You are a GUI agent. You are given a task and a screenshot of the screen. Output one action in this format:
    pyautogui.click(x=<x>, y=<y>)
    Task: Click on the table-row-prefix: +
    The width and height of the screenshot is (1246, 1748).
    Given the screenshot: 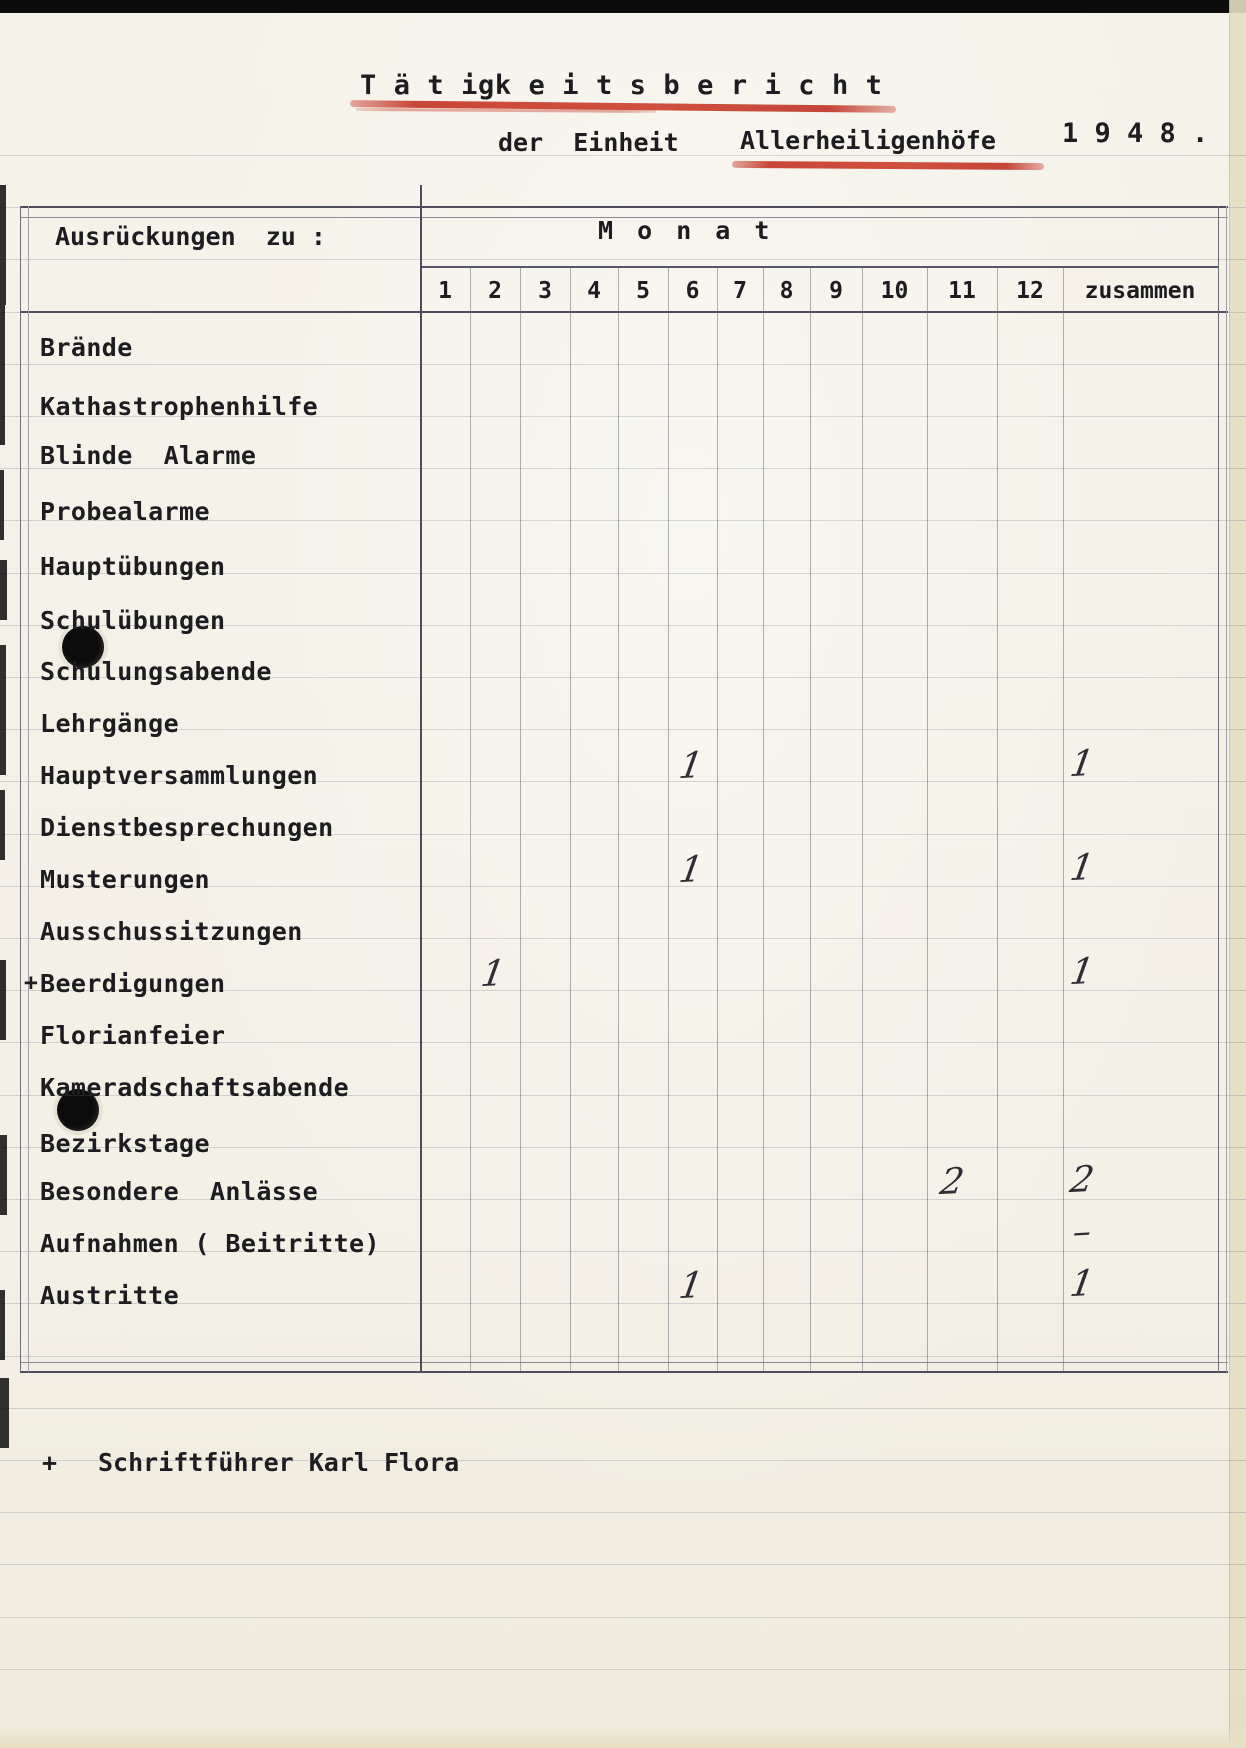 What is the action you would take?
    pyautogui.click(x=31, y=983)
    